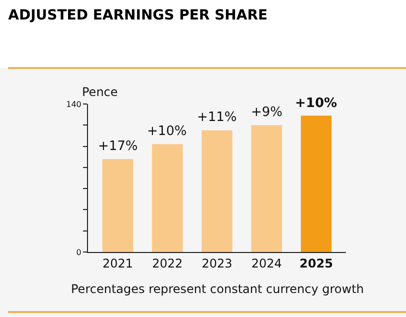  Describe the element at coordinates (266, 263) in the screenshot. I see `x-tick-label: 2024` at that location.